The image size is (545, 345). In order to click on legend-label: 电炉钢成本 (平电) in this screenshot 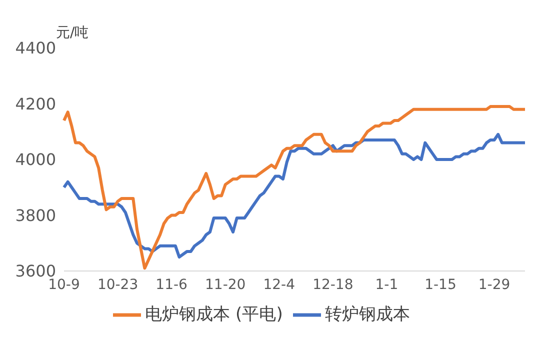, I will do `click(214, 314)`.